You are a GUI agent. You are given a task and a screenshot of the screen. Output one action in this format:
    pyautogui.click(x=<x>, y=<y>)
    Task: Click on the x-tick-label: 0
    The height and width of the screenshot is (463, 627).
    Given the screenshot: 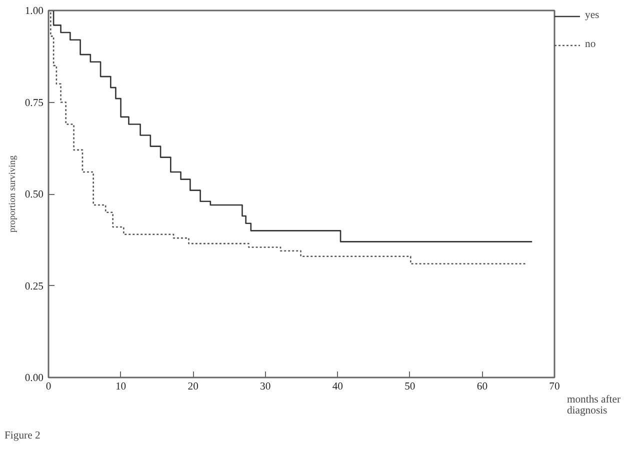 What is the action you would take?
    pyautogui.click(x=49, y=387)
    